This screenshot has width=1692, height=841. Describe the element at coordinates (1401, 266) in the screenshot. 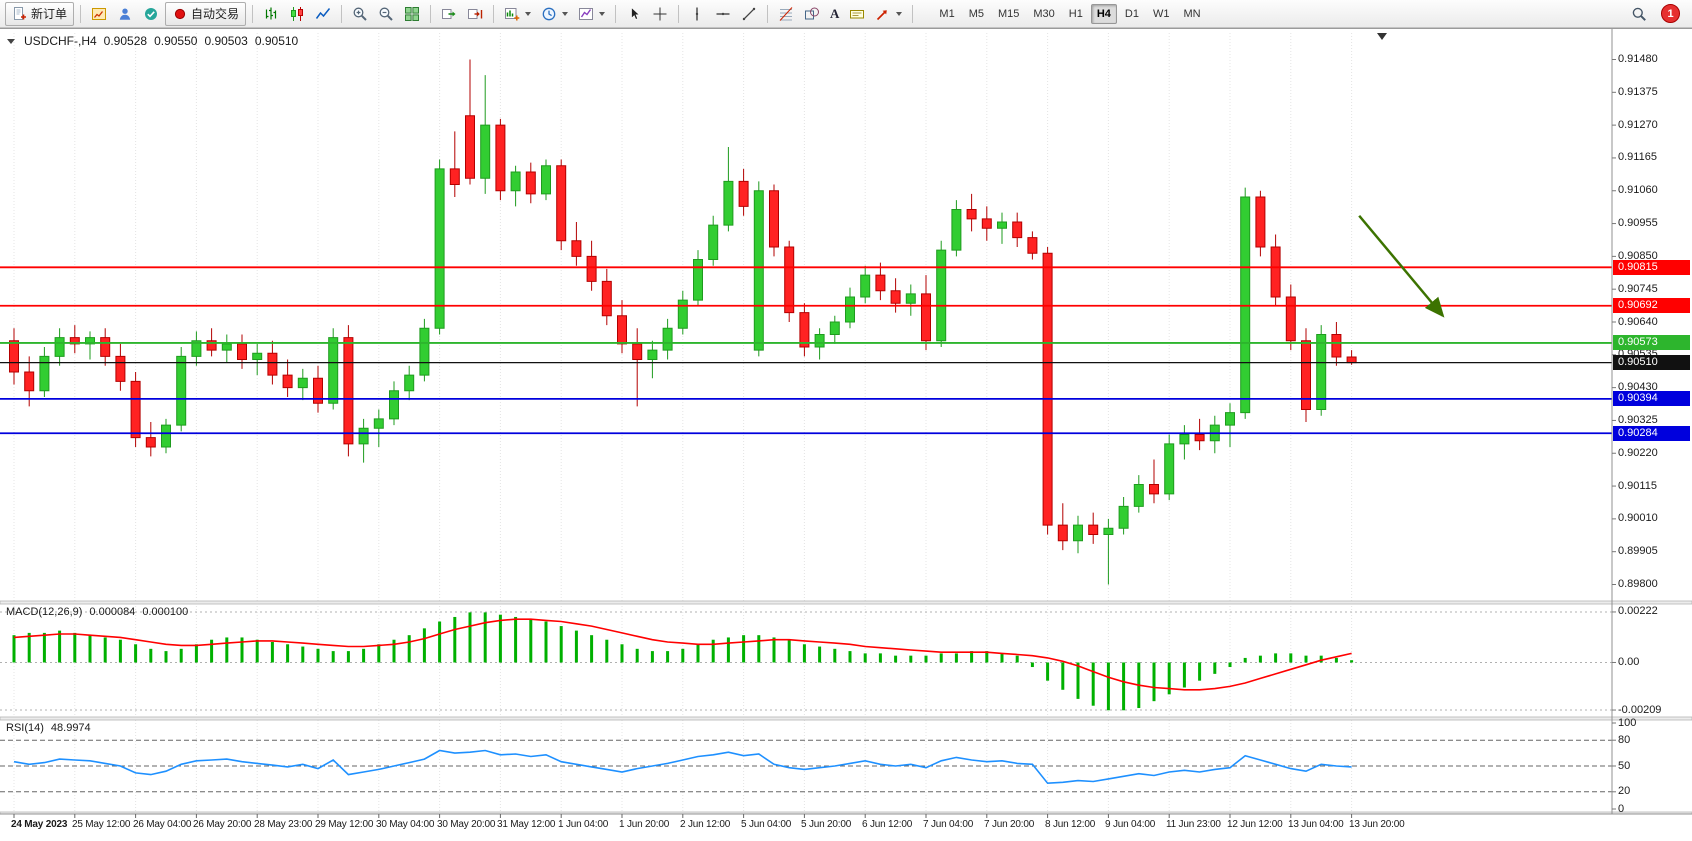

I see `trend-arrow-annotation` at that location.